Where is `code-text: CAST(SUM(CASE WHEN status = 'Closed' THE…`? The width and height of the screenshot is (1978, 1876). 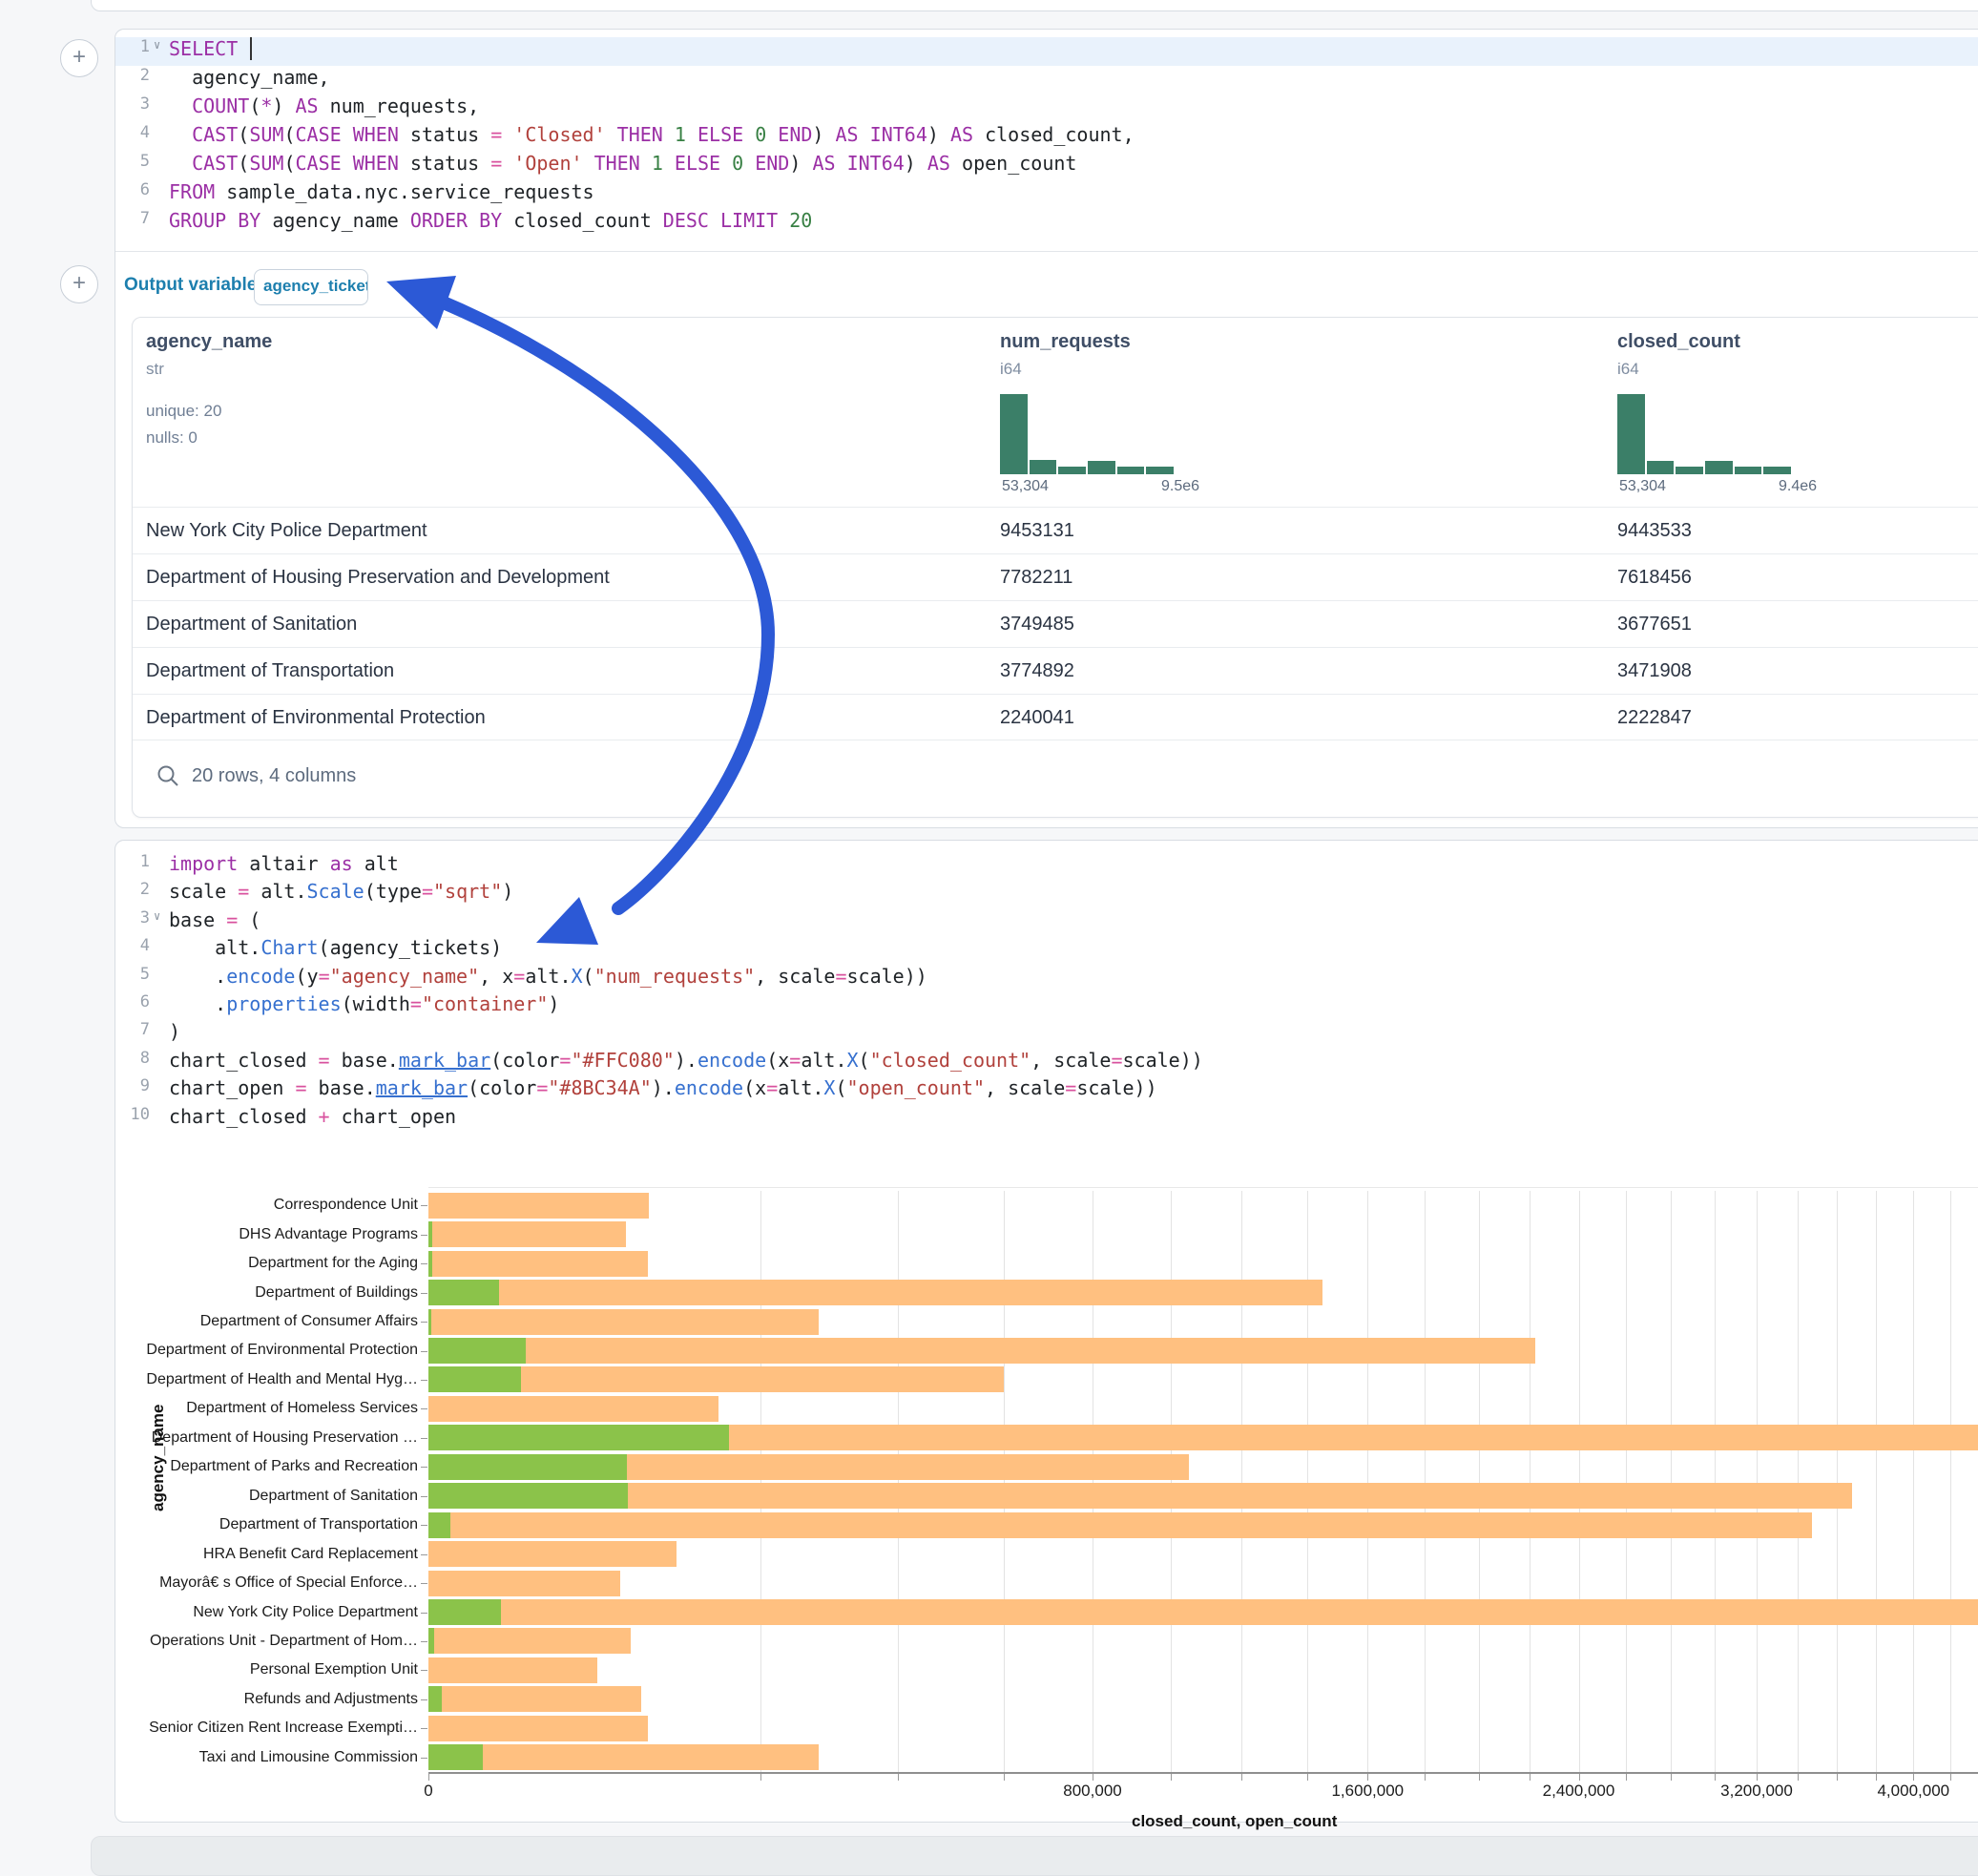
code-text: CAST(SUM(CASE WHEN status = 'Closed' THE… is located at coordinates (663, 134).